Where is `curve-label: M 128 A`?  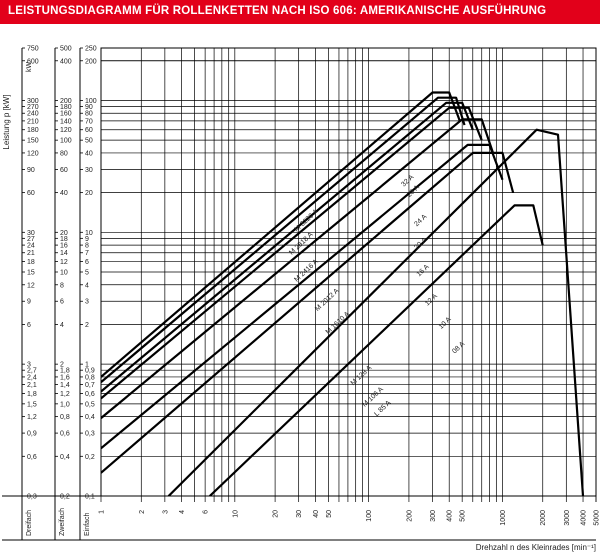
curve-label: M 128 A is located at coordinates (362, 375).